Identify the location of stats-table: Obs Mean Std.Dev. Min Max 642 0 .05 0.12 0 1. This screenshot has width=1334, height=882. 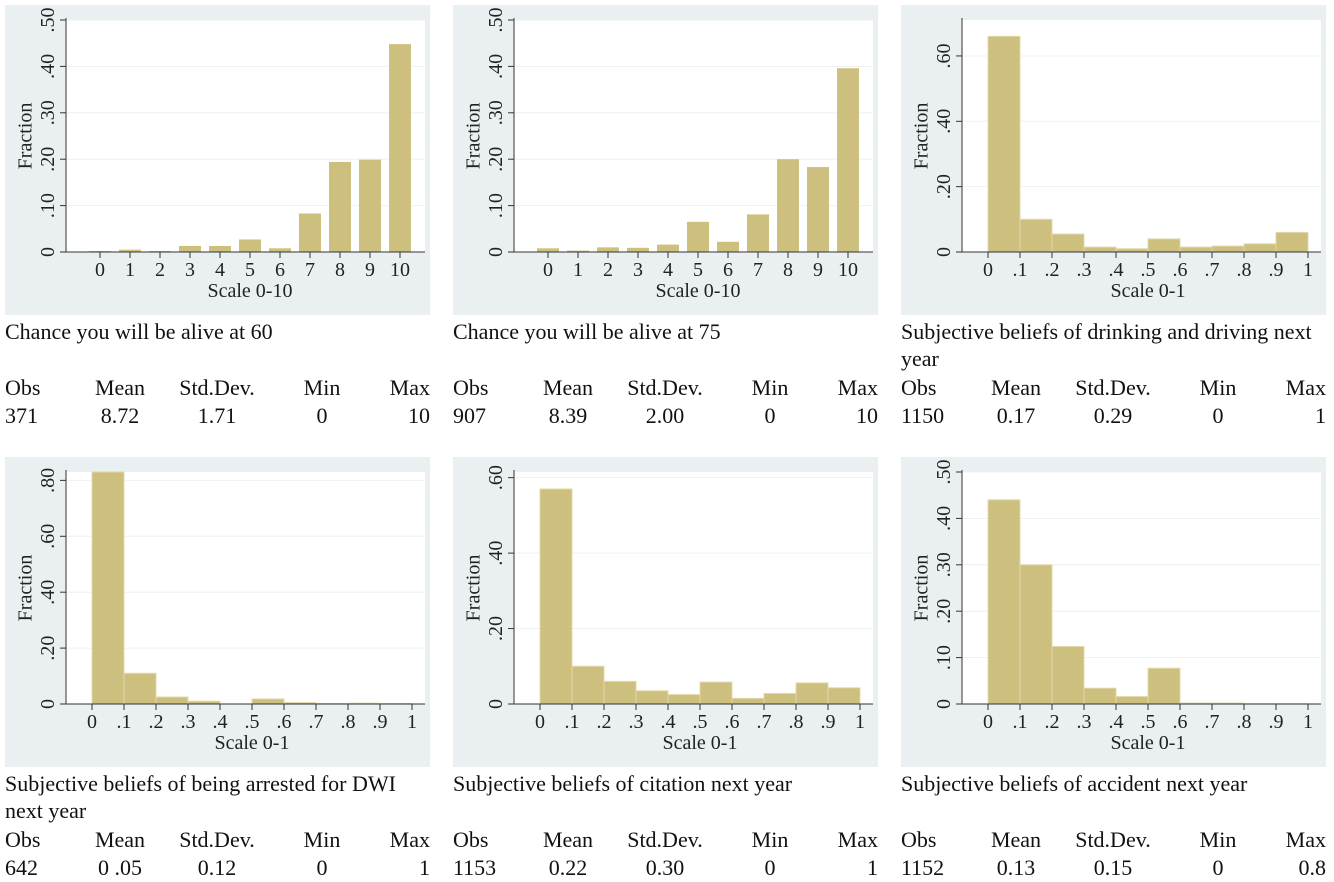
(217, 854).